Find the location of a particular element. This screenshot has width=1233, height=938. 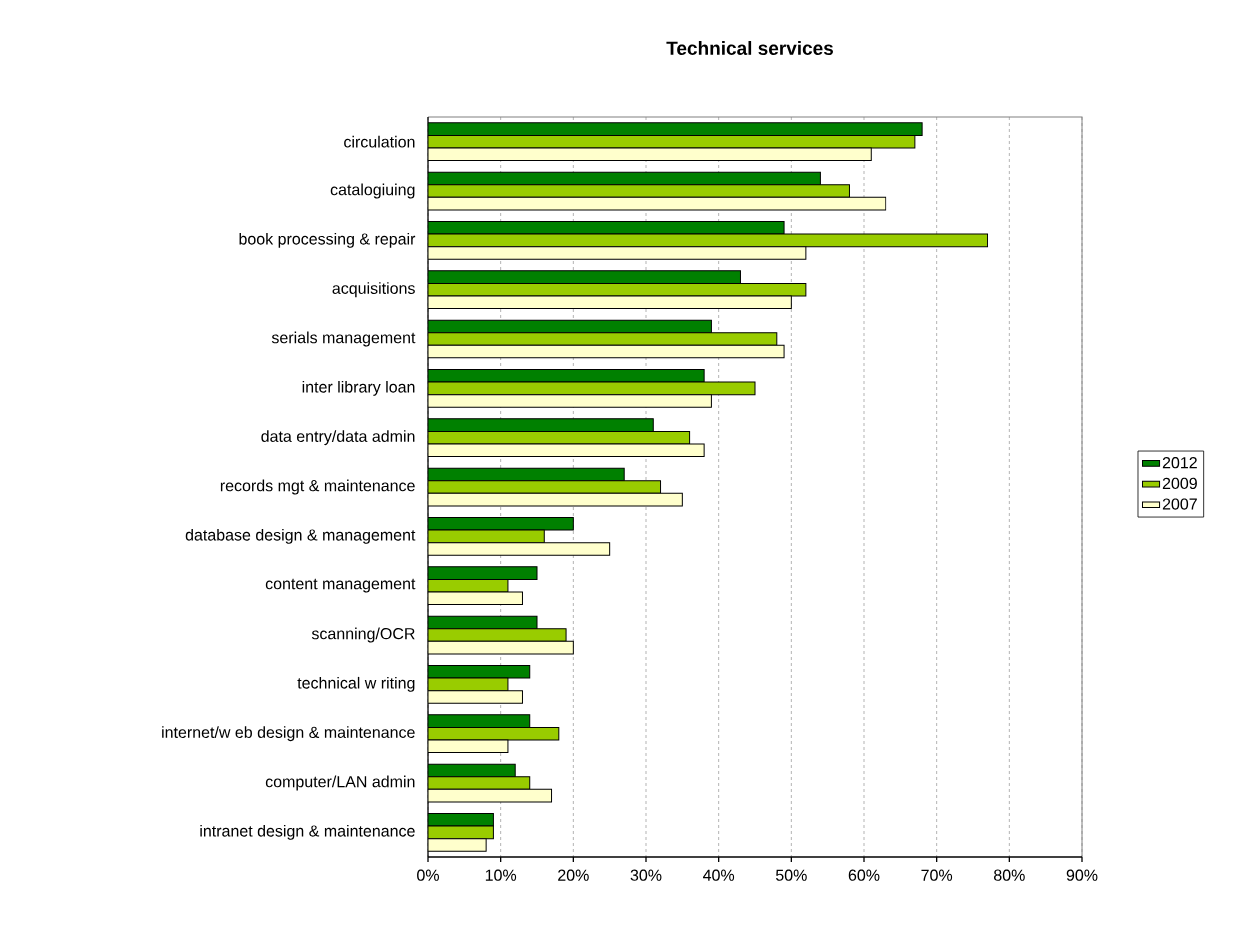

x-tick-label: 80% is located at coordinates (1009, 875).